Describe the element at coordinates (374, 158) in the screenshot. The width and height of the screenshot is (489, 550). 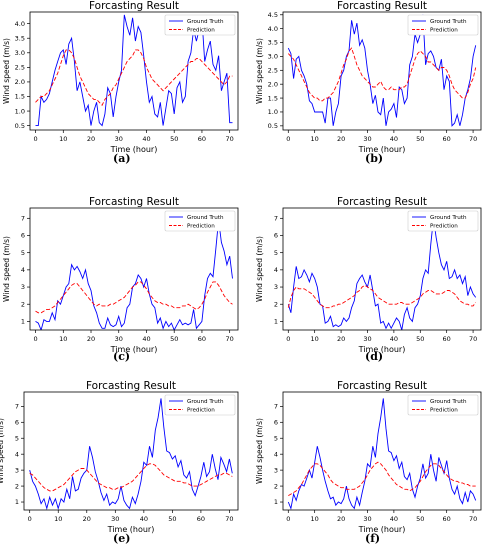
I see `caption-b: (b)` at that location.